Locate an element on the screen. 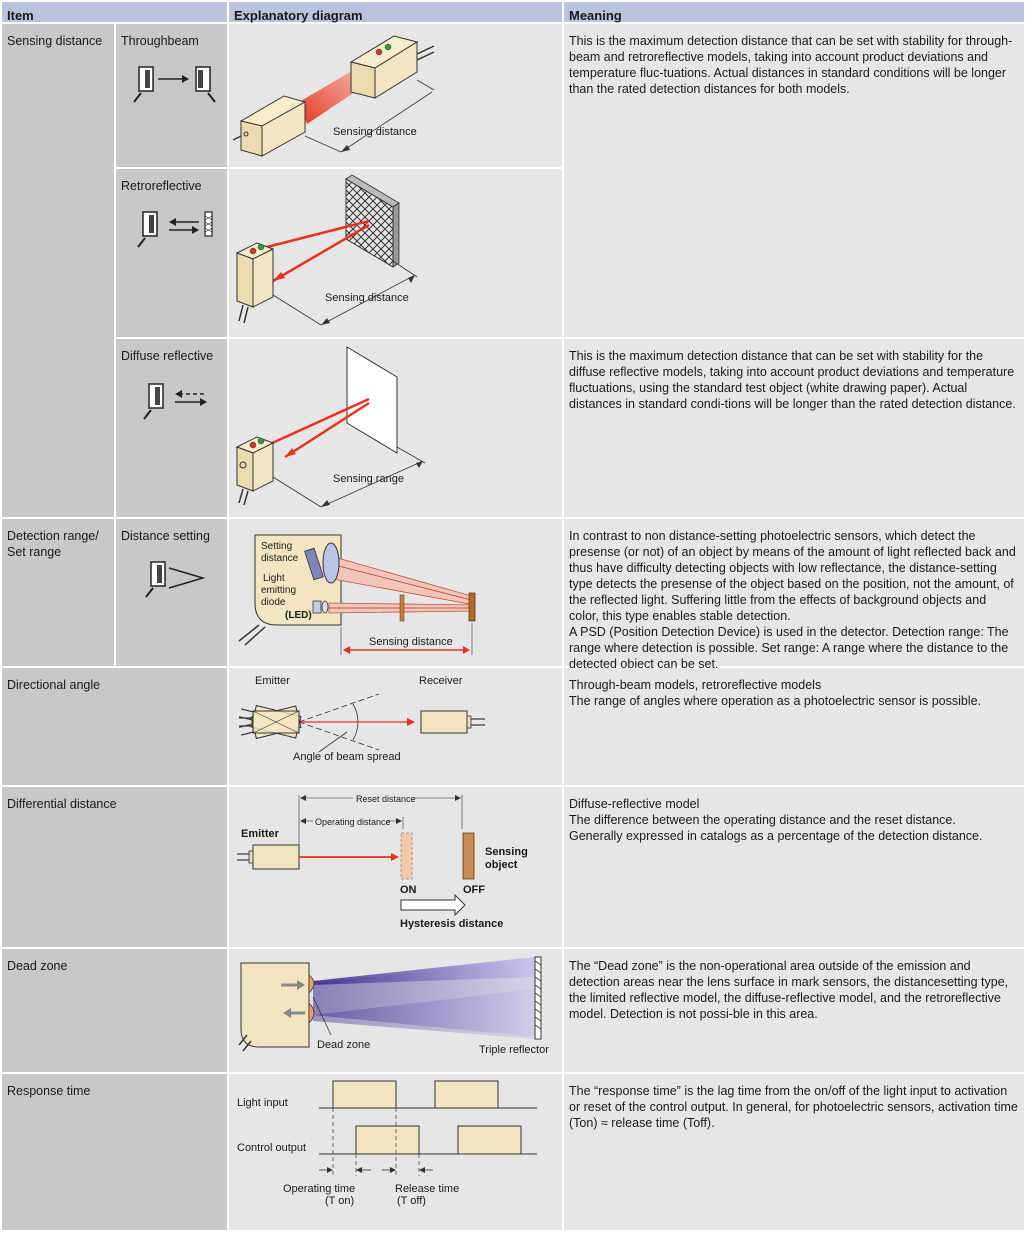 This screenshot has width=1025, height=1237. item-retroreflective: Retroreflective is located at coordinates (171, 253).